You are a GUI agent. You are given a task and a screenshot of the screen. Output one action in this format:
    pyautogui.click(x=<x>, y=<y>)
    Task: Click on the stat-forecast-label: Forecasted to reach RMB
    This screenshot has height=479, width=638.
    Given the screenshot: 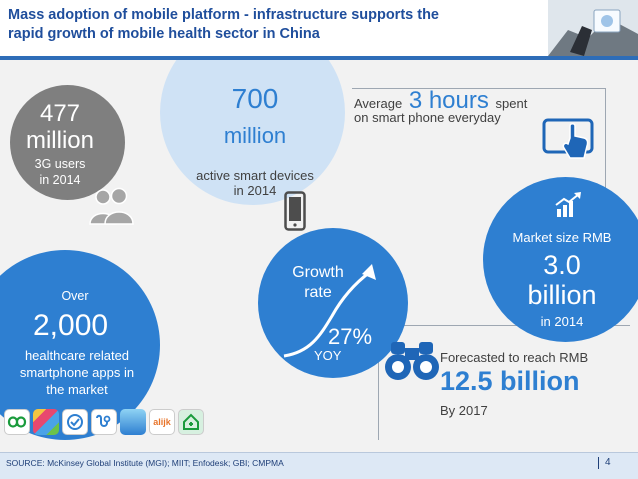 What is the action you would take?
    pyautogui.click(x=514, y=357)
    